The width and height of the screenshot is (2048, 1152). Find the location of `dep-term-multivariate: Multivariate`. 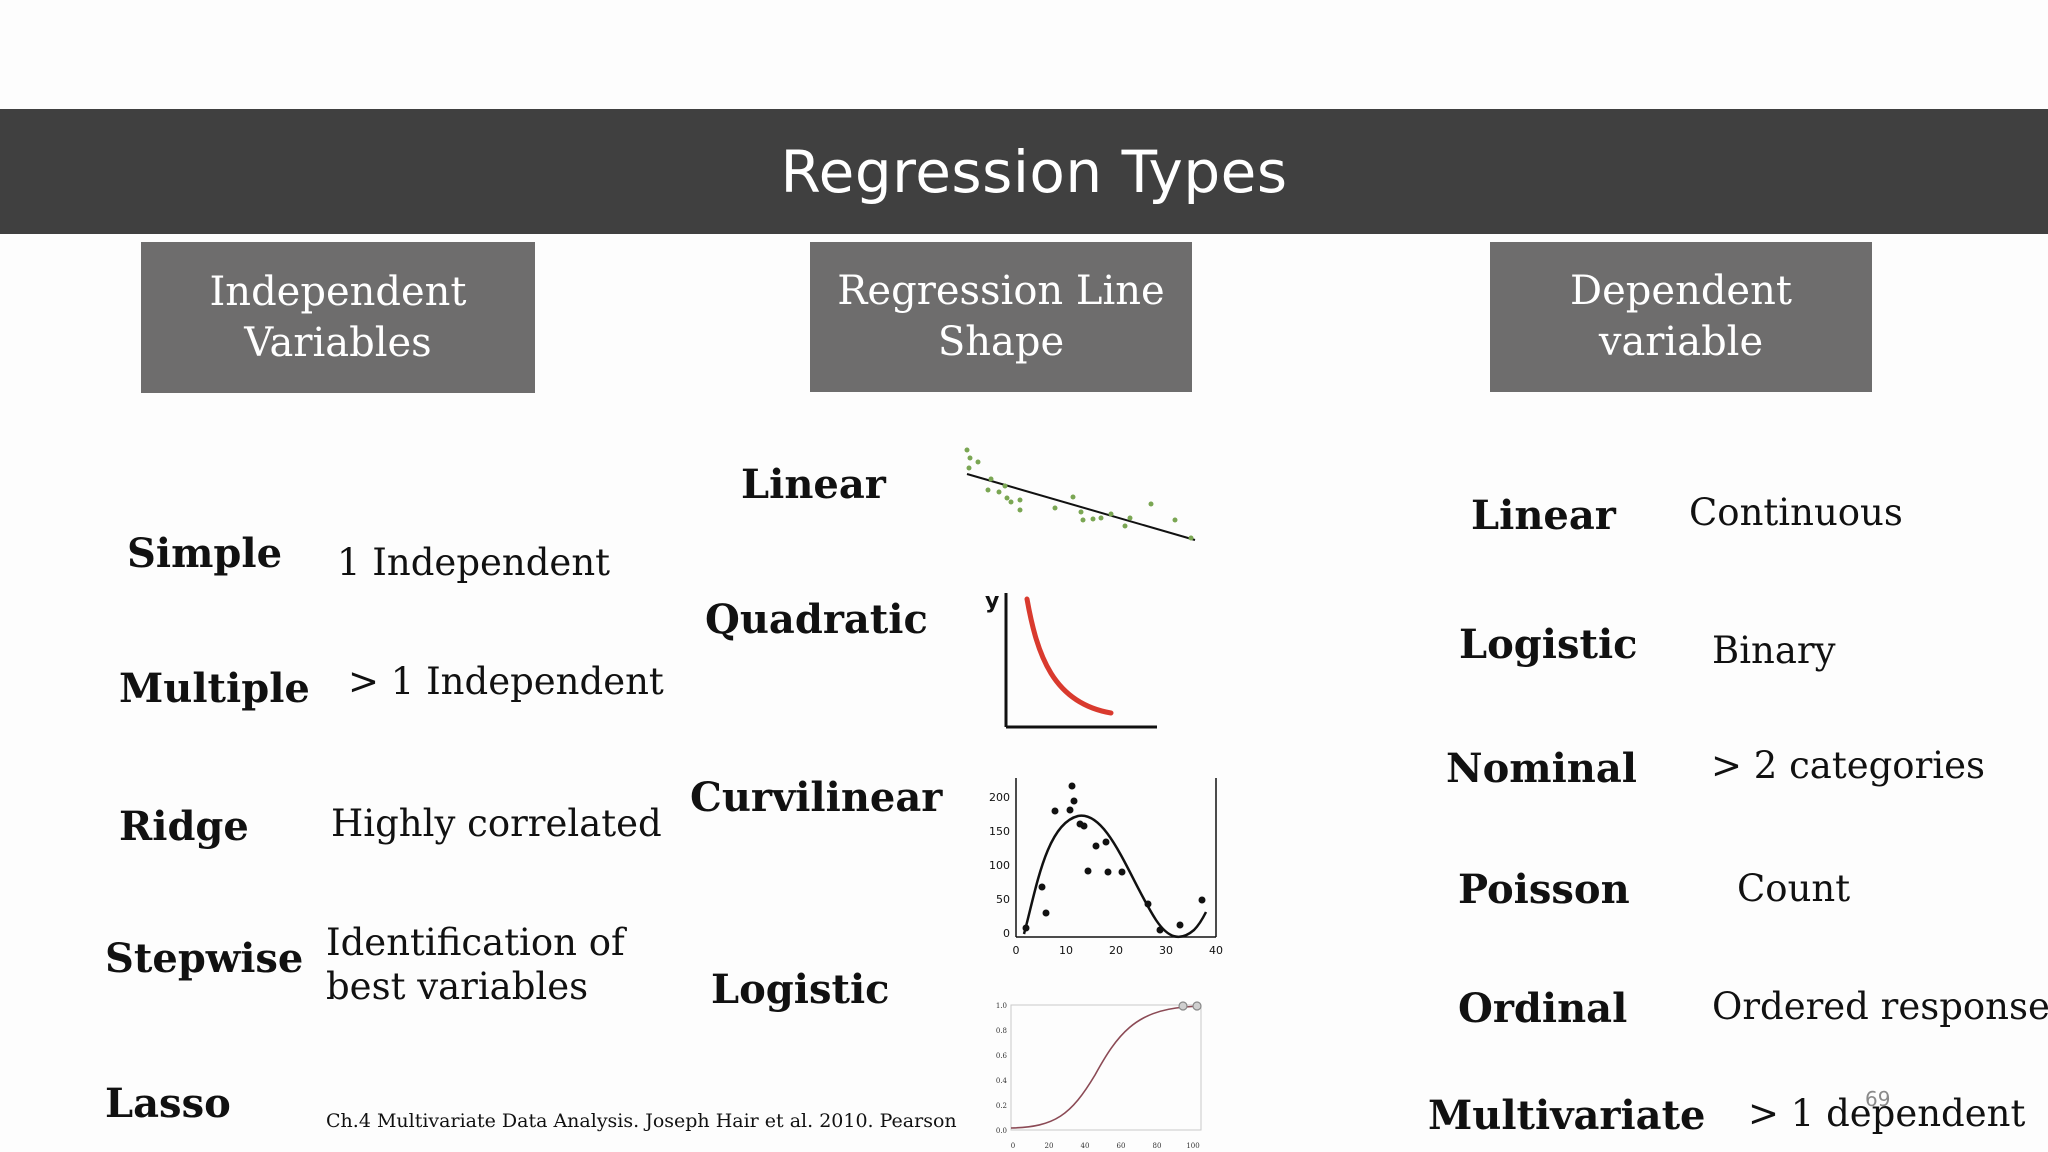

dep-term-multivariate: Multivariate is located at coordinates (1567, 1115).